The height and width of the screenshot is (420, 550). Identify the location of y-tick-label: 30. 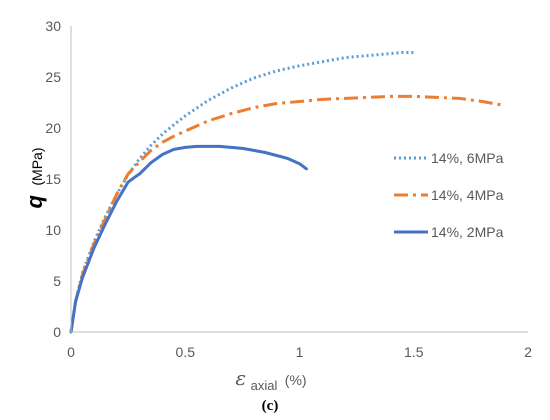
(53, 26).